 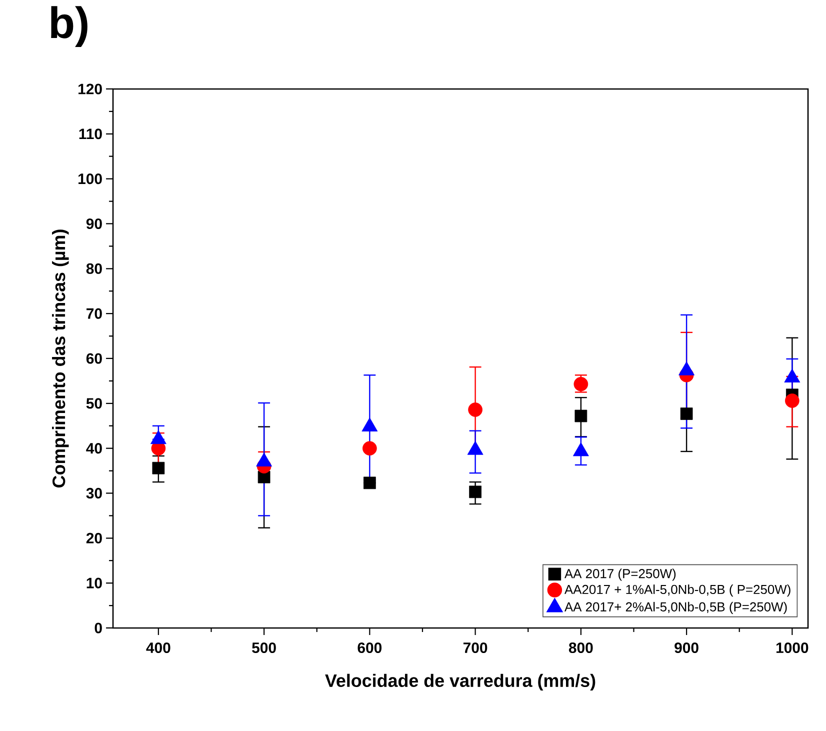 What do you see at coordinates (60, 359) in the screenshot?
I see `y-axis-title: Comprimento das trincas (µm)` at bounding box center [60, 359].